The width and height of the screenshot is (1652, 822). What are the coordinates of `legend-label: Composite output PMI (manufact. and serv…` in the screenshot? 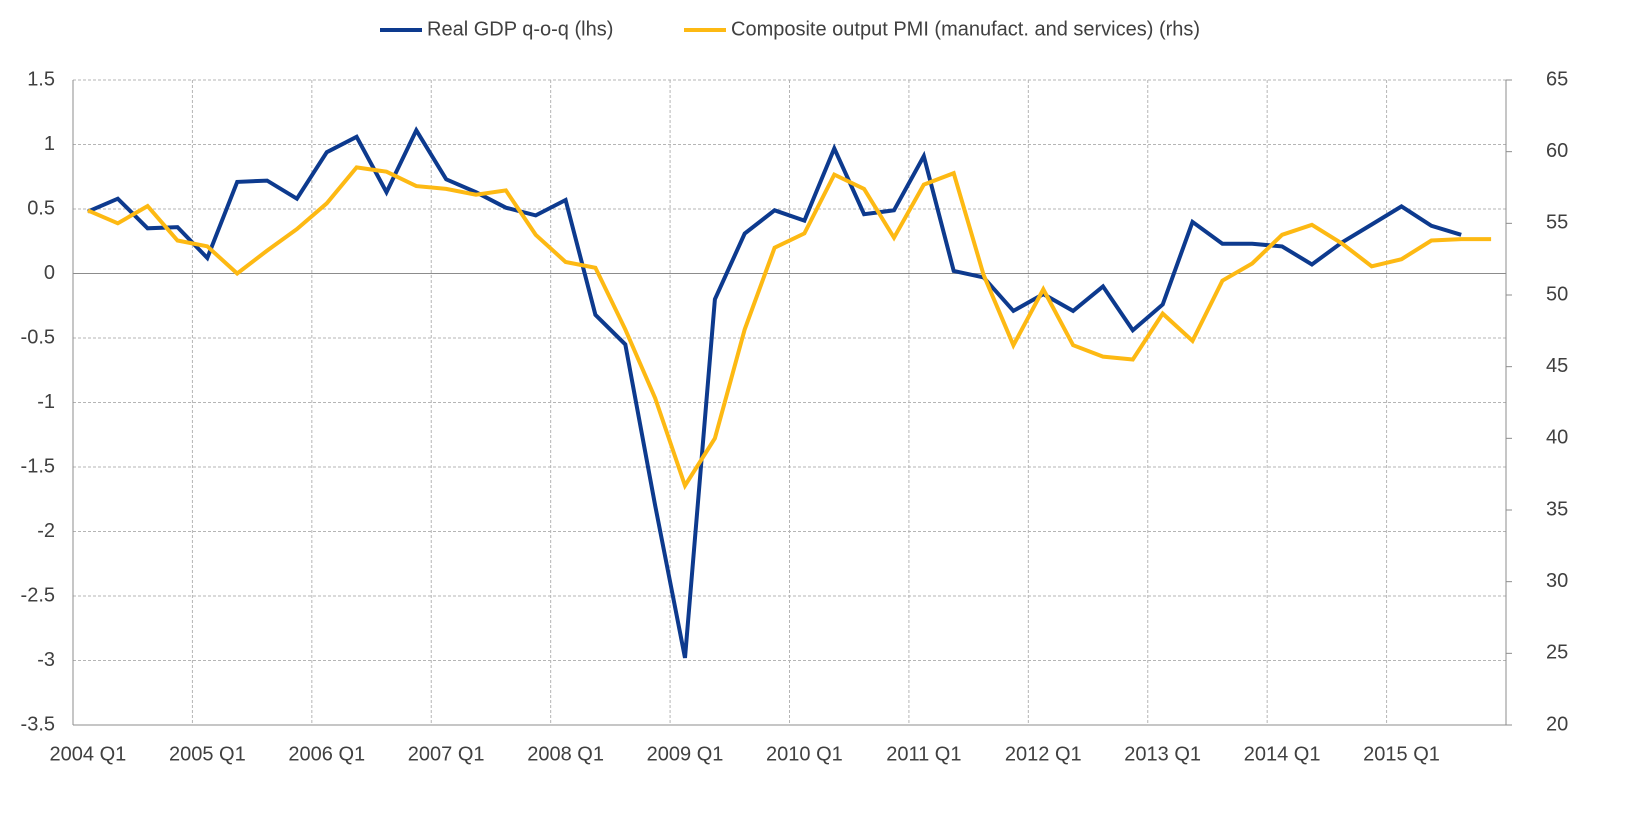 It's located at (965, 29).